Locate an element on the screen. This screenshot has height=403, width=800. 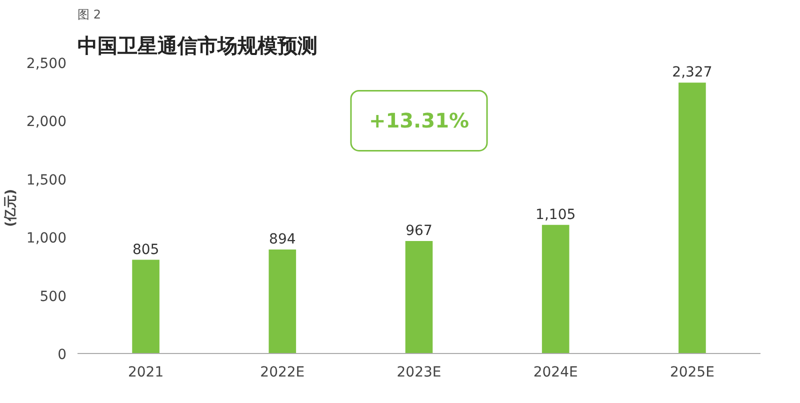
y-axis-title: (亿元) is located at coordinates (10, 208).